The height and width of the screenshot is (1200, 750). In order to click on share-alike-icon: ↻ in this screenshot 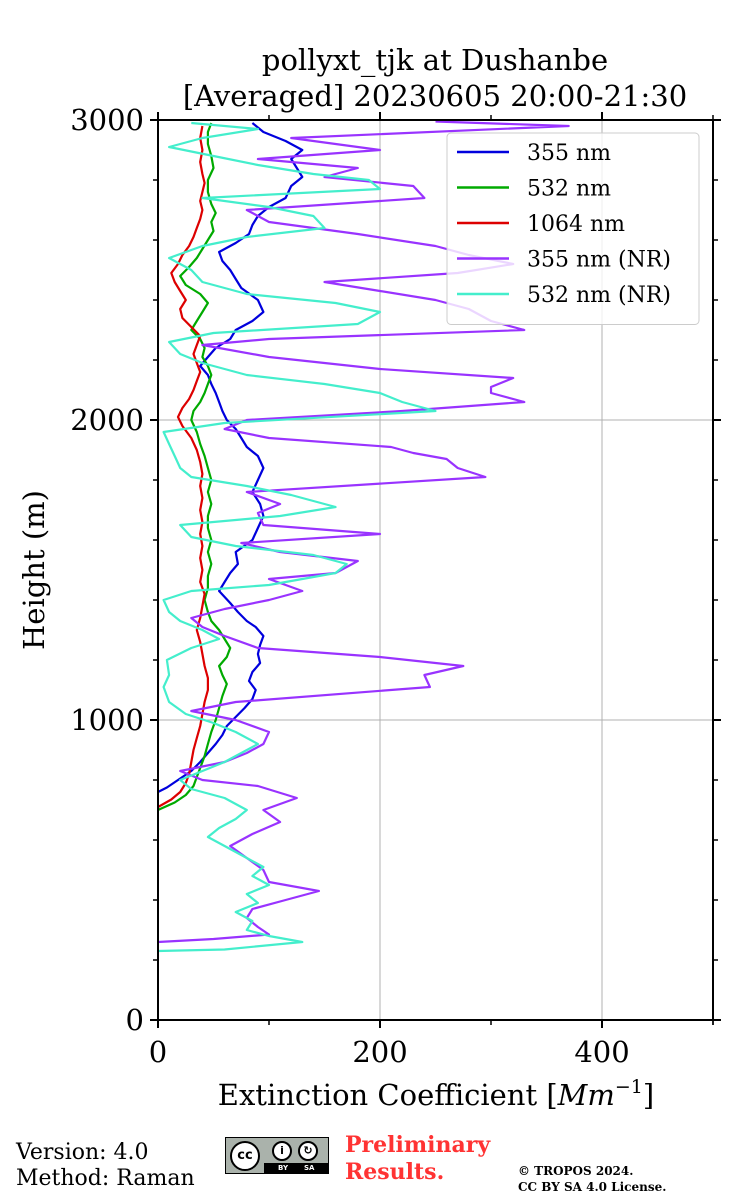, I will do `click(308, 1151)`.